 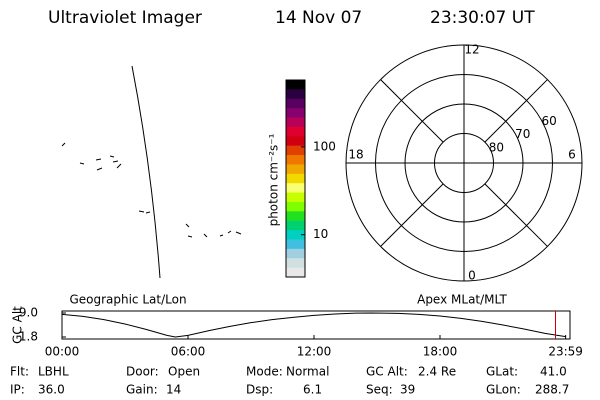 I want to click on y-axis-label: GC Alt, so click(x=18, y=325).